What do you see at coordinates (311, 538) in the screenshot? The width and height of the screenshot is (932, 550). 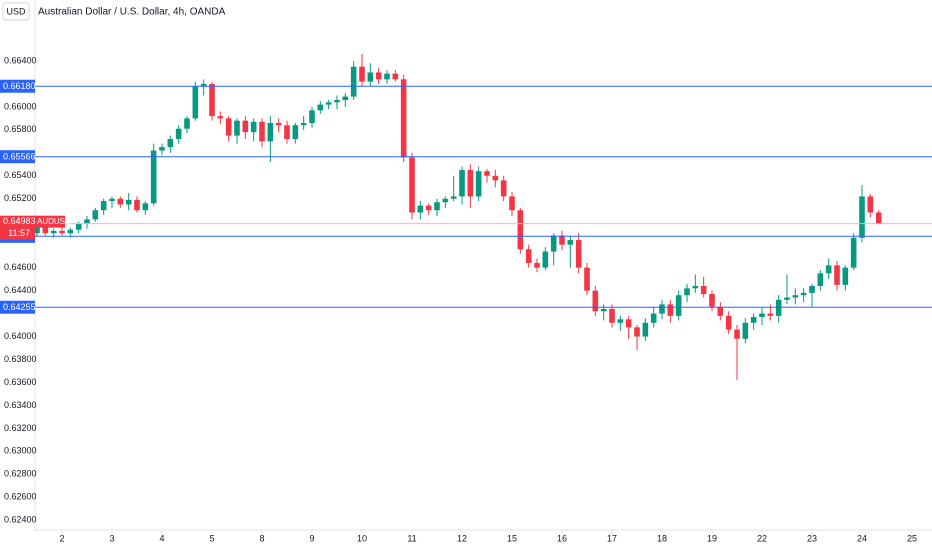 I see `x-tick-label: 9` at bounding box center [311, 538].